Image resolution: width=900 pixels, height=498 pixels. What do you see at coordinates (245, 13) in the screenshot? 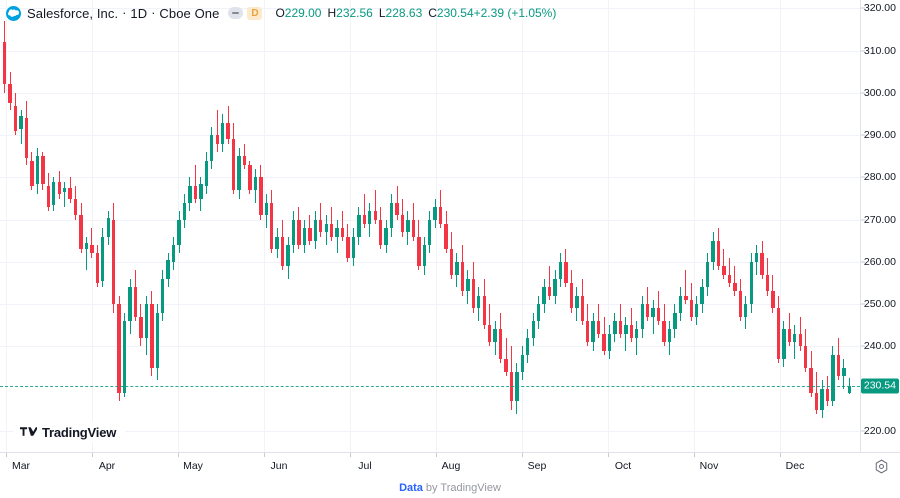
I see `legend-badges: D` at bounding box center [245, 13].